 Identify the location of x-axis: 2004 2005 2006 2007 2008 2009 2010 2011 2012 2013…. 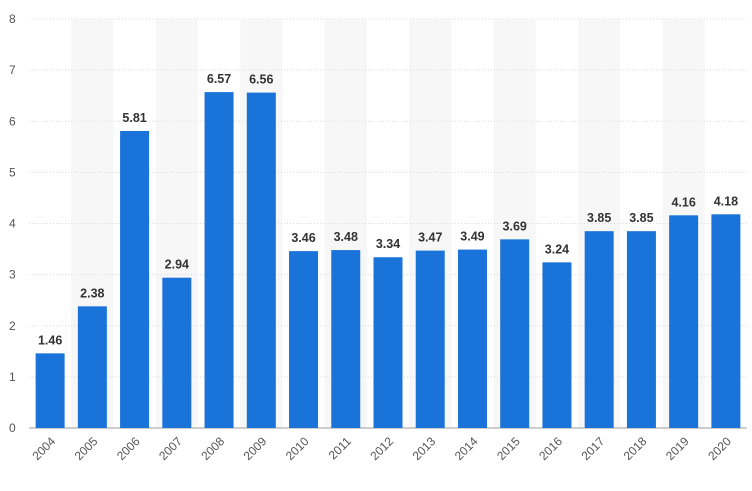
(381, 448).